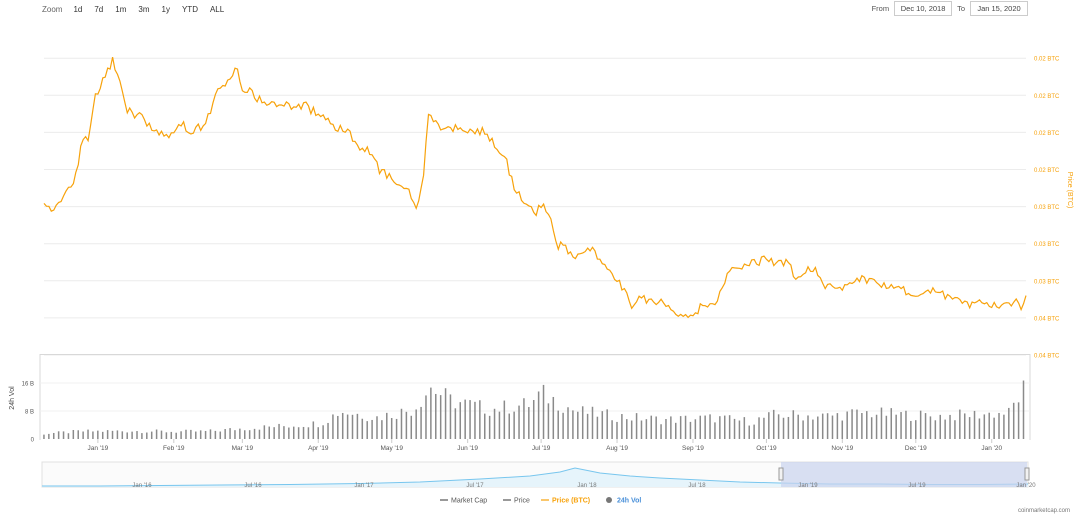 This screenshot has width=1080, height=517. I want to click on zoom-label: Zoom, so click(52, 9).